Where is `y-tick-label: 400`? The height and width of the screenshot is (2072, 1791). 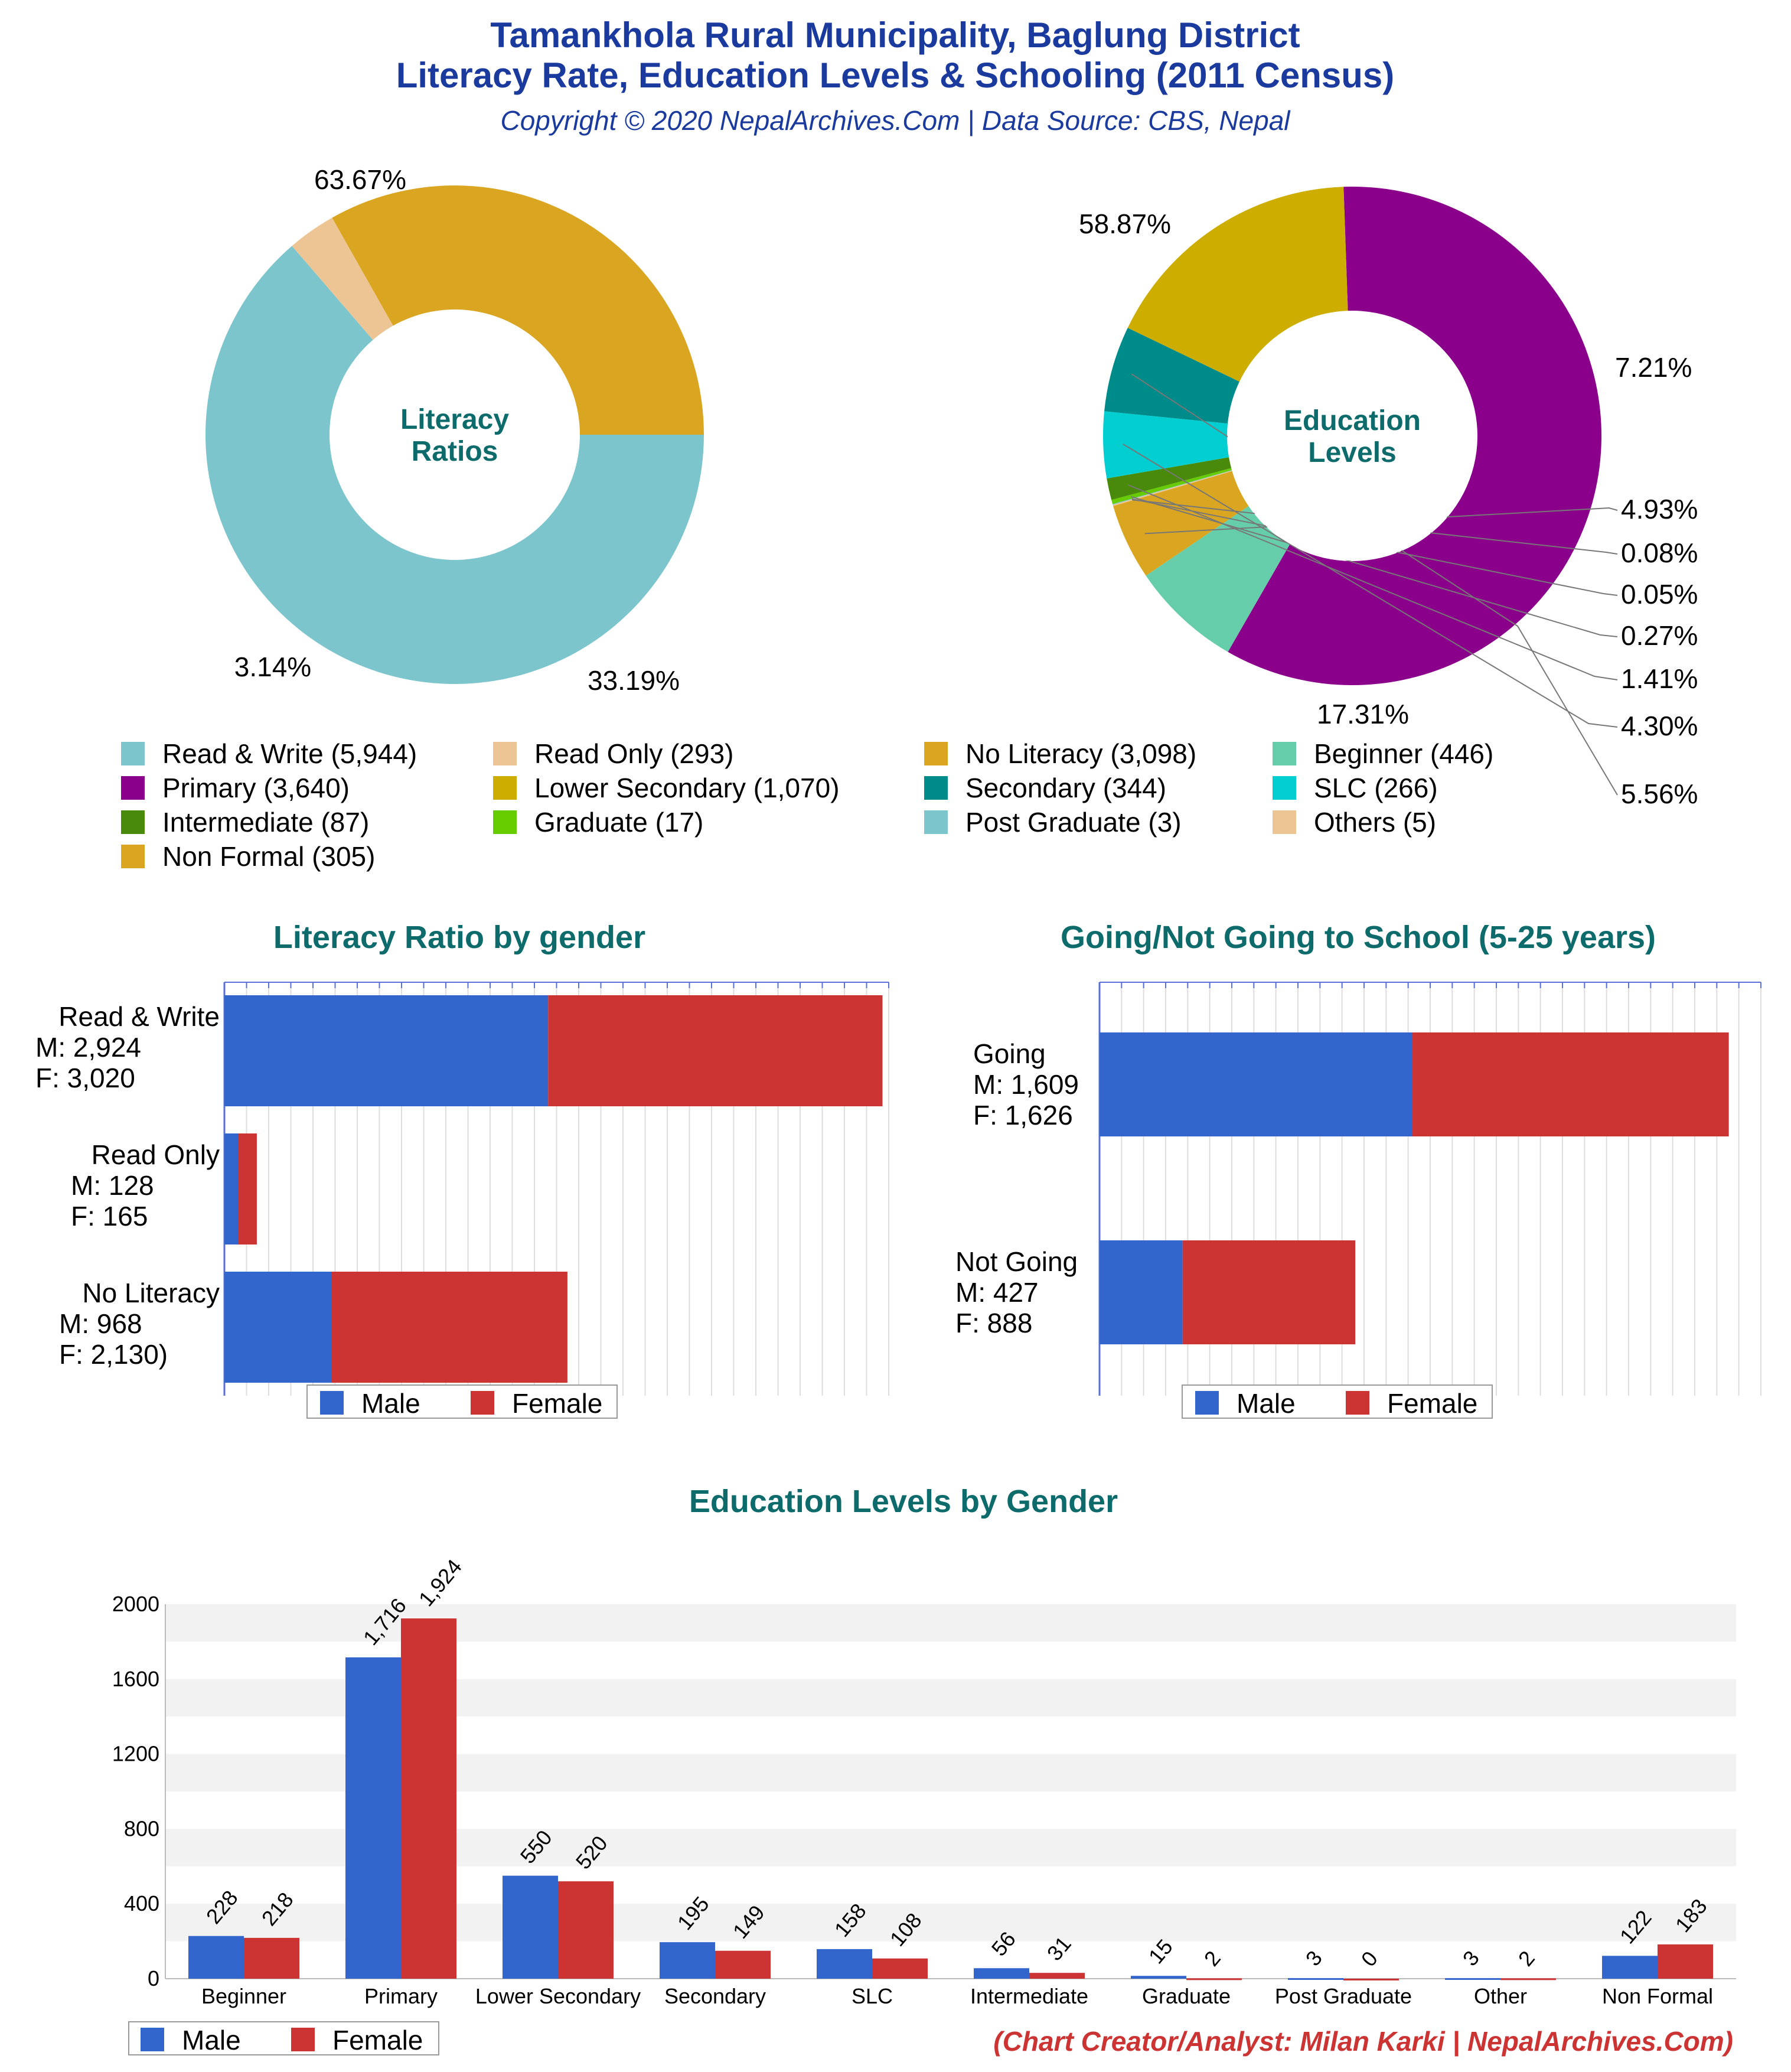
y-tick-label: 400 is located at coordinates (141, 1903).